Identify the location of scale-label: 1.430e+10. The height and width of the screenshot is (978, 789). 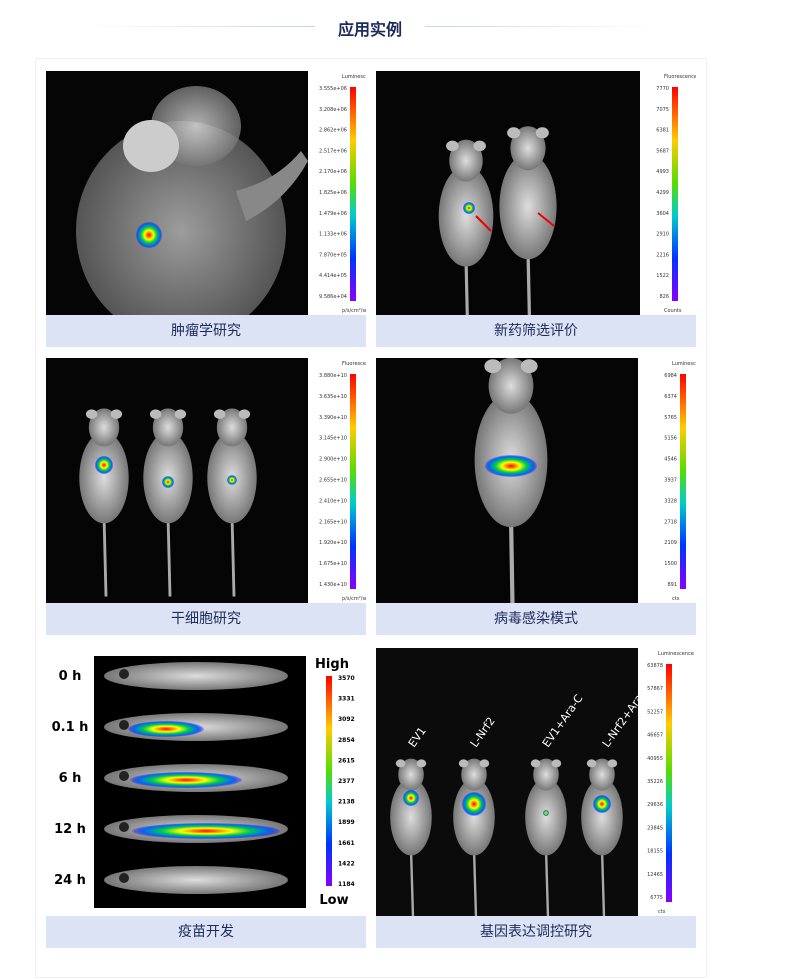
(333, 585).